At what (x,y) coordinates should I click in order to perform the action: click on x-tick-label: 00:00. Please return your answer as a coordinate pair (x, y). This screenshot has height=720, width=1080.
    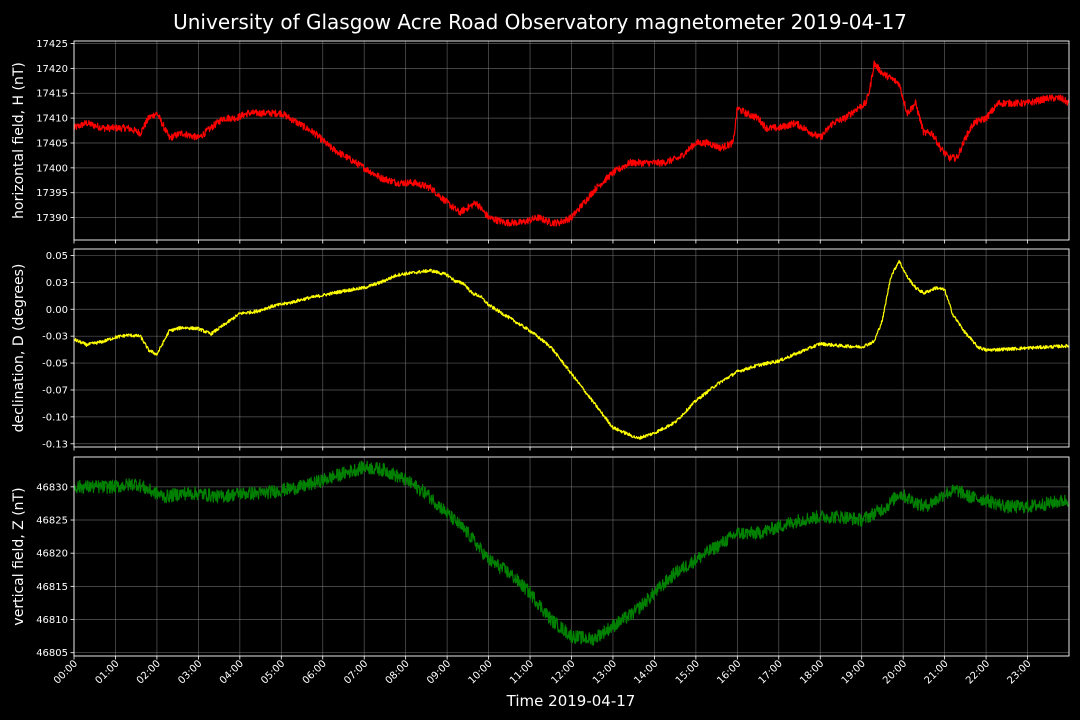
    Looking at the image, I should click on (66, 672).